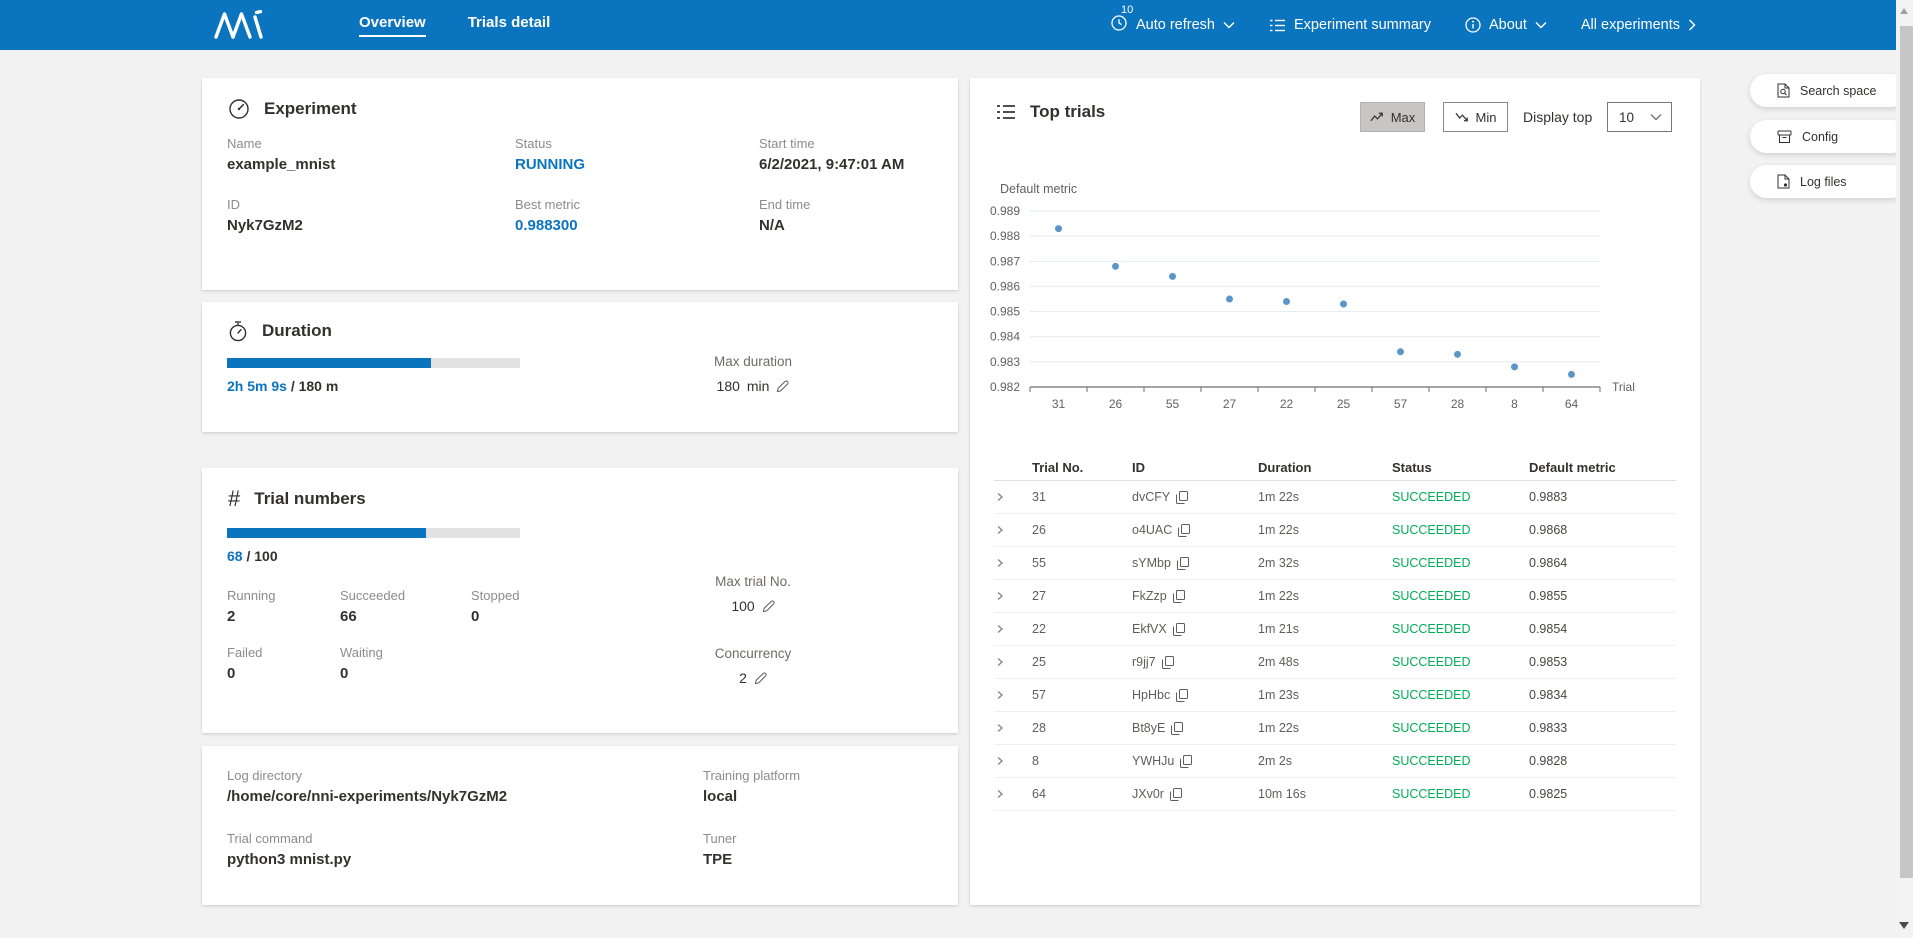 The height and width of the screenshot is (938, 1913). Describe the element at coordinates (1144, 662) in the screenshot. I see `cell-trial-id: r9jj7` at that location.